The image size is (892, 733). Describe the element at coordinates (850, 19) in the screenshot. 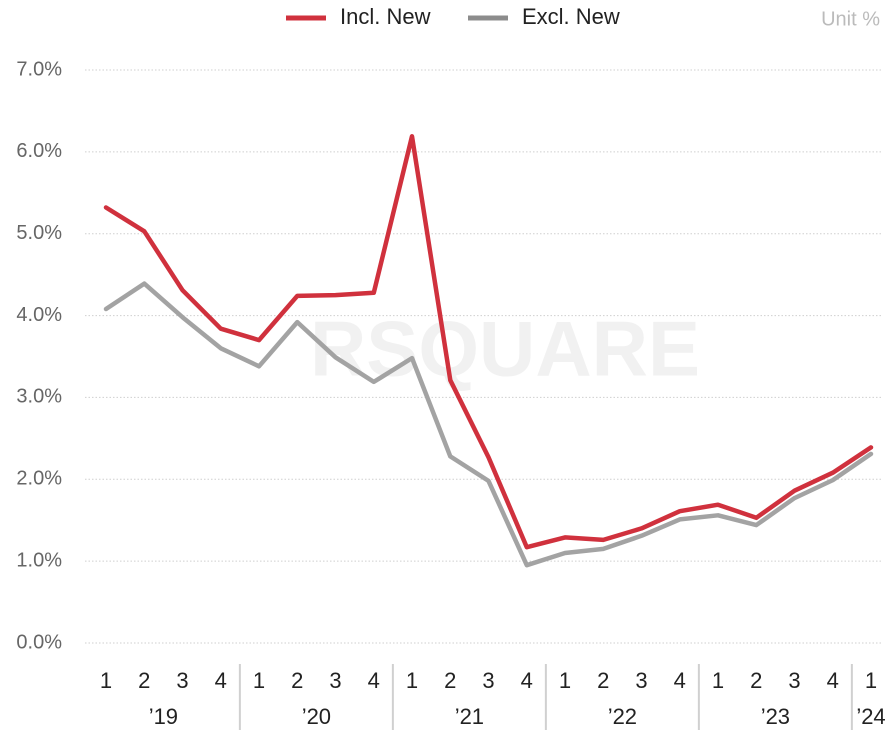

I see `unit-label: Unit %` at that location.